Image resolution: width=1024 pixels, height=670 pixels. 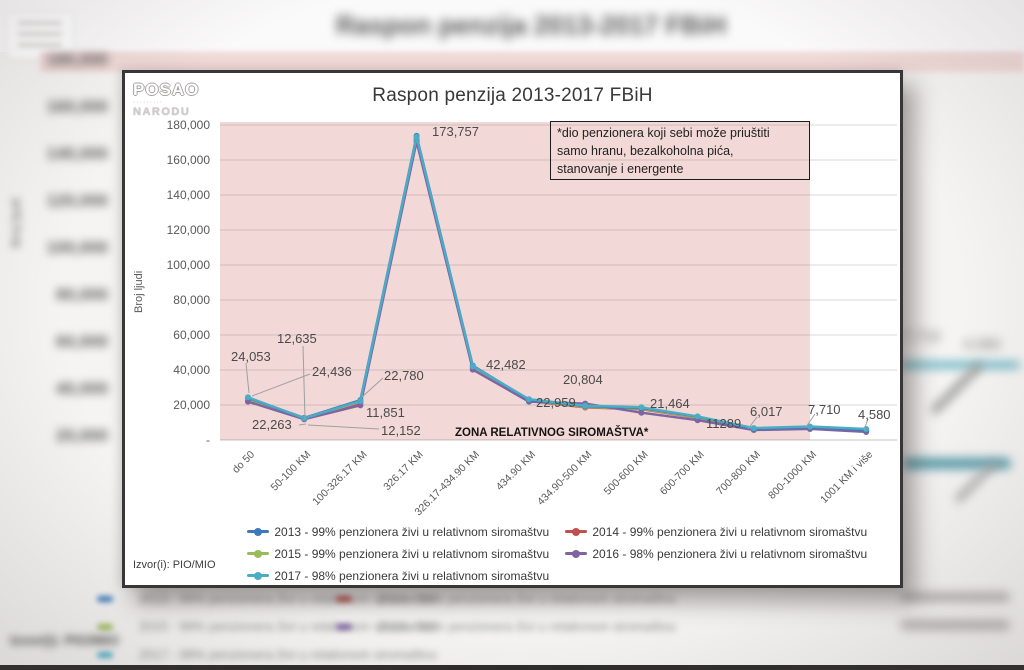 I want to click on x-tick-label: 100-326.17 KM, so click(x=339, y=478).